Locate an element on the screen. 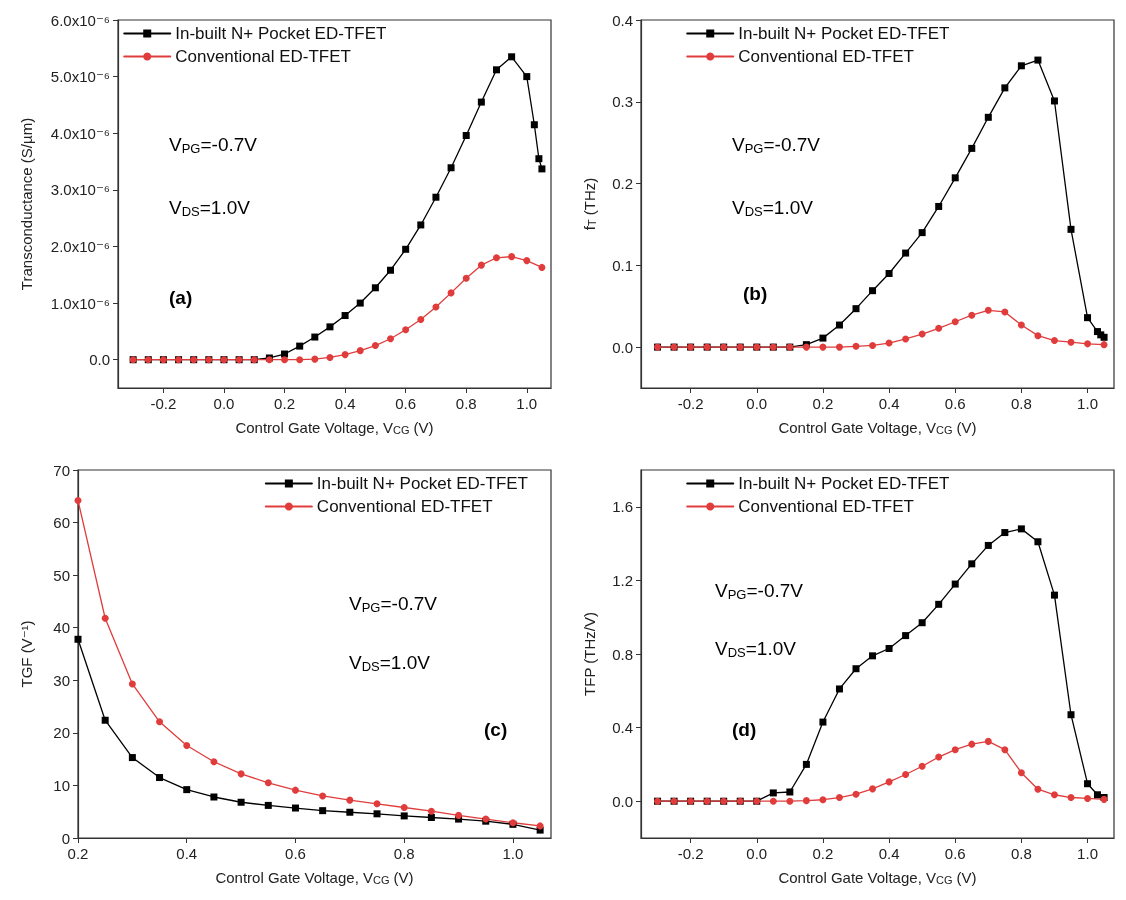 The width and height of the screenshot is (1126, 900). y-tick-label: 6.0x10⁻⁶ is located at coordinates (80, 20).